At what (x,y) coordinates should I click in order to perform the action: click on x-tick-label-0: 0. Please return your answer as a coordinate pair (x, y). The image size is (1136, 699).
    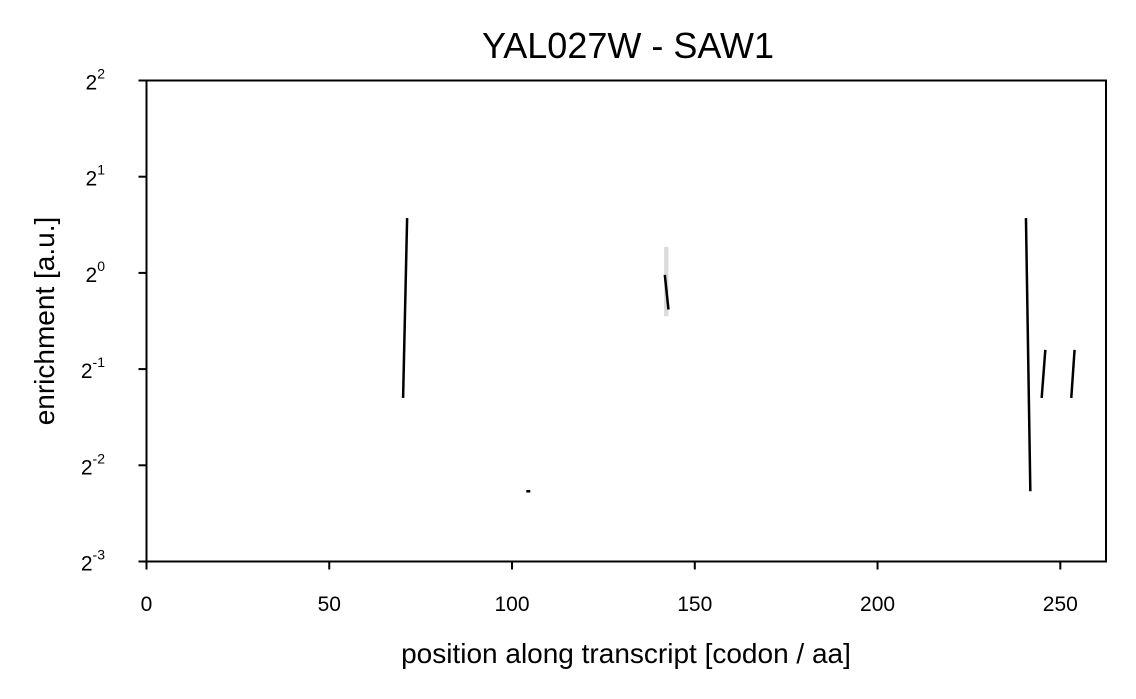
    Looking at the image, I should click on (147, 604).